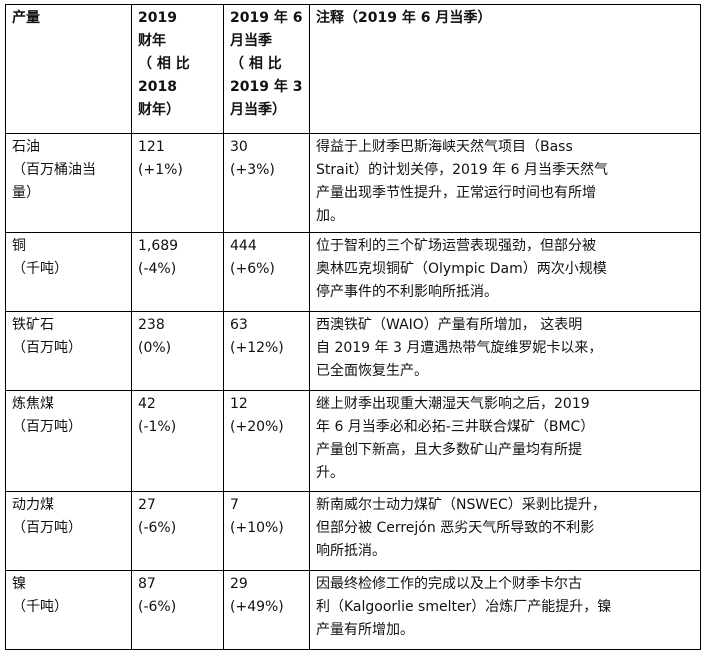 Image resolution: width=706 pixels, height=663 pixels. What do you see at coordinates (239, 404) in the screenshot?
I see `quarter-value: 12` at bounding box center [239, 404].